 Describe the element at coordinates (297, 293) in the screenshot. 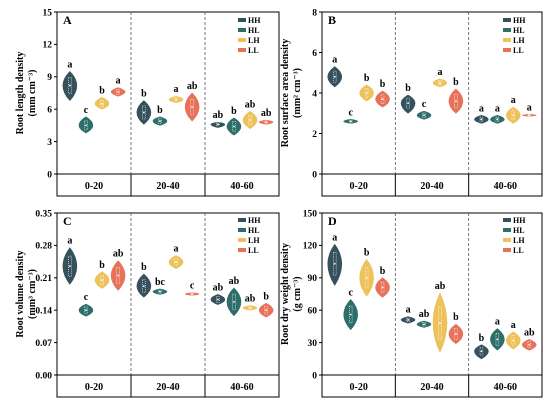

I see `y-axis-unit: (g cm⁻³)` at that location.